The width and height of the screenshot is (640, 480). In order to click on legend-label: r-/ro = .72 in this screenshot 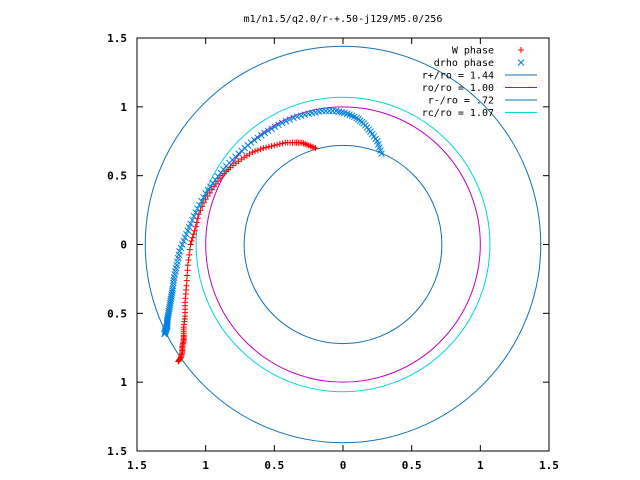, I will do `click(461, 101)`.